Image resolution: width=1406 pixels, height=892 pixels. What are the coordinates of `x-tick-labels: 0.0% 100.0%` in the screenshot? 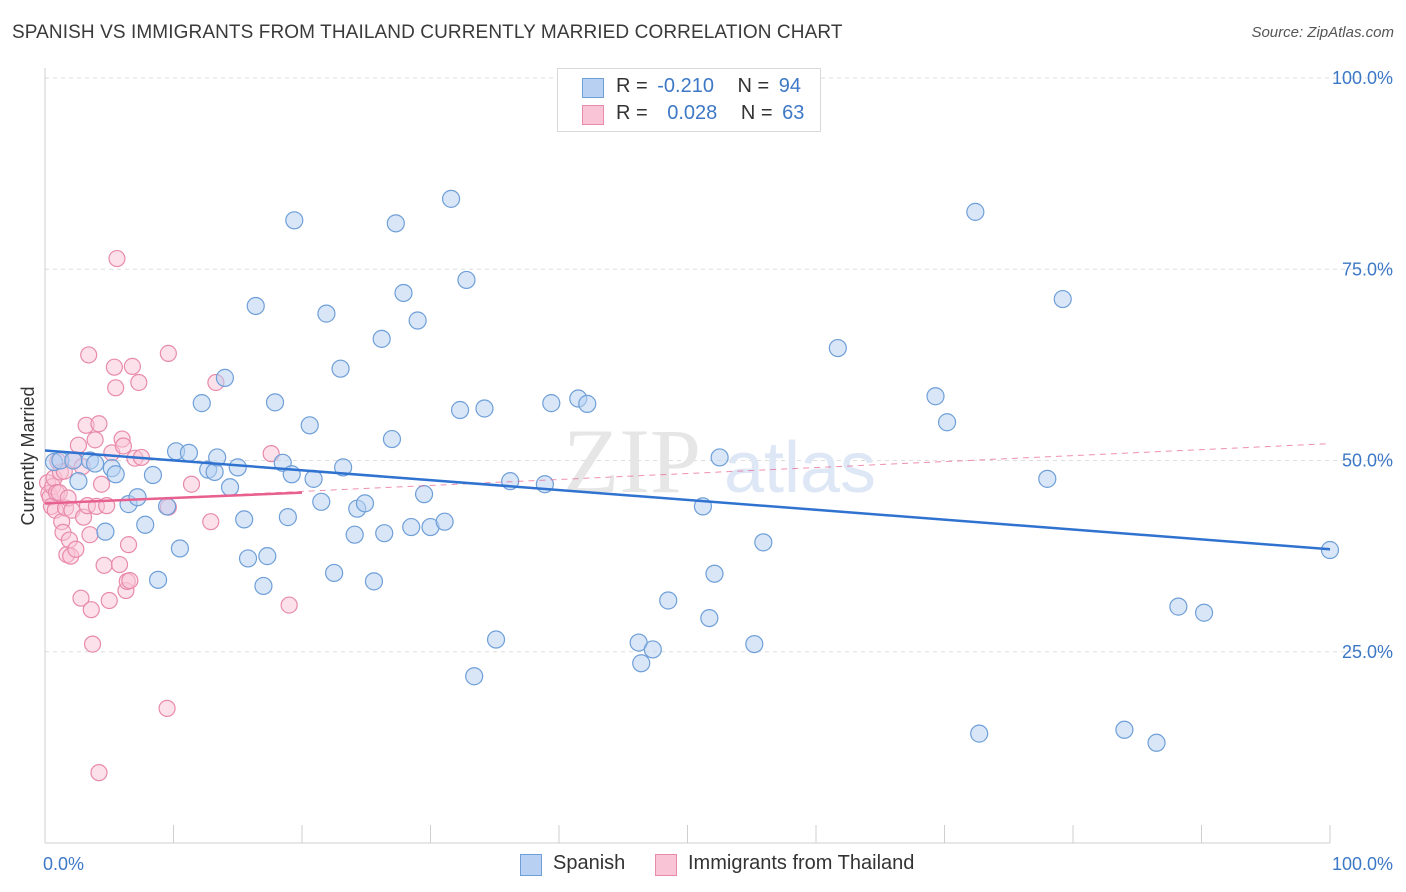 It's located at (718, 864).